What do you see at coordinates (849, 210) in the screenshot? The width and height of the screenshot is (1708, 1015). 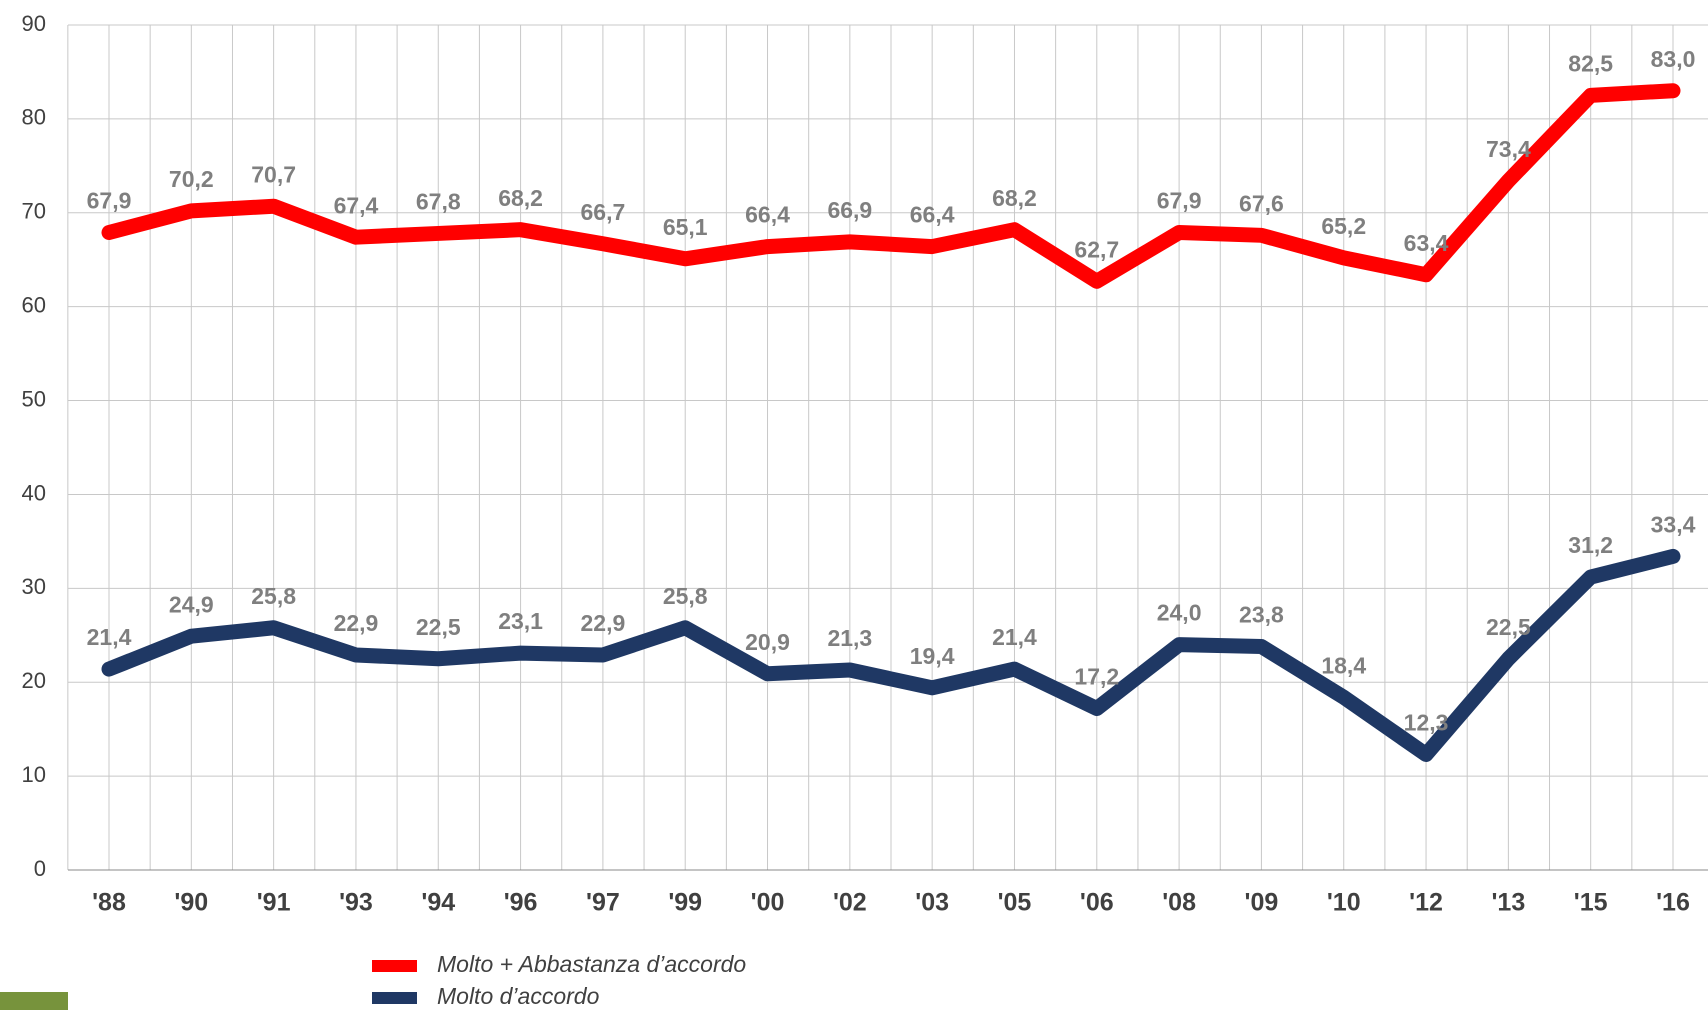 I see `data-label: 66,9` at bounding box center [849, 210].